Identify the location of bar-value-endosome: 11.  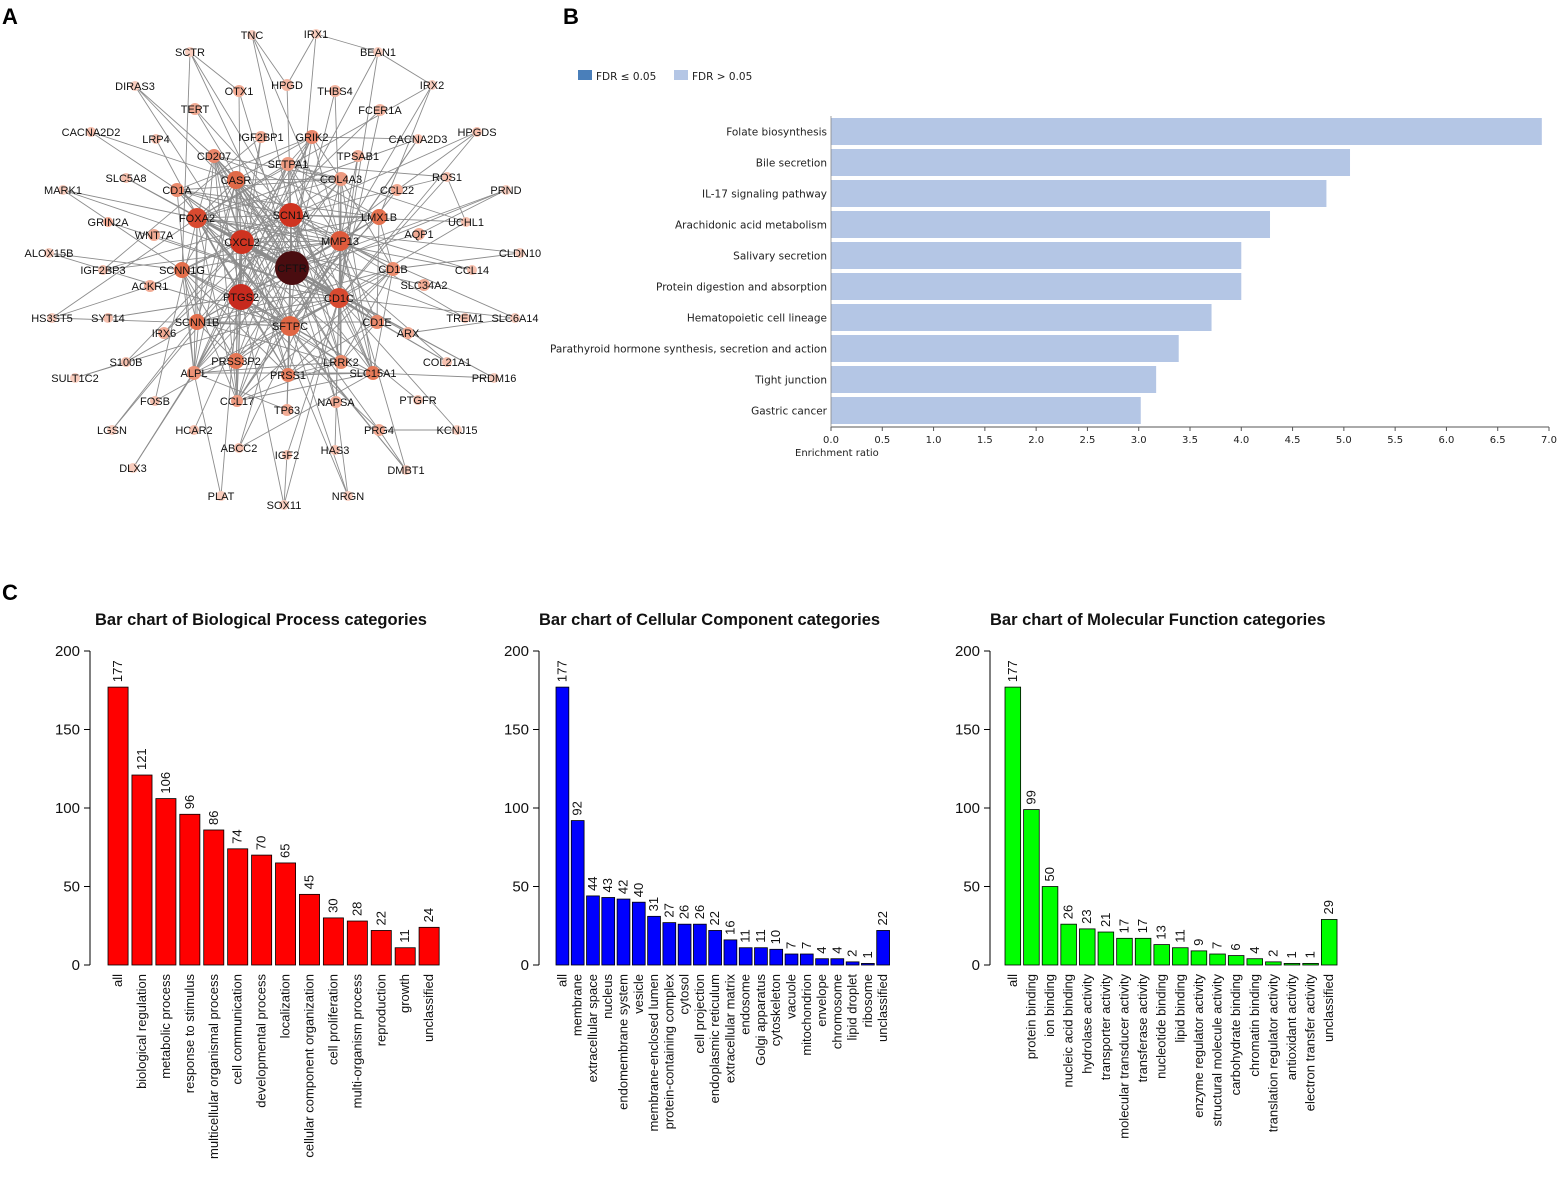
(745, 936).